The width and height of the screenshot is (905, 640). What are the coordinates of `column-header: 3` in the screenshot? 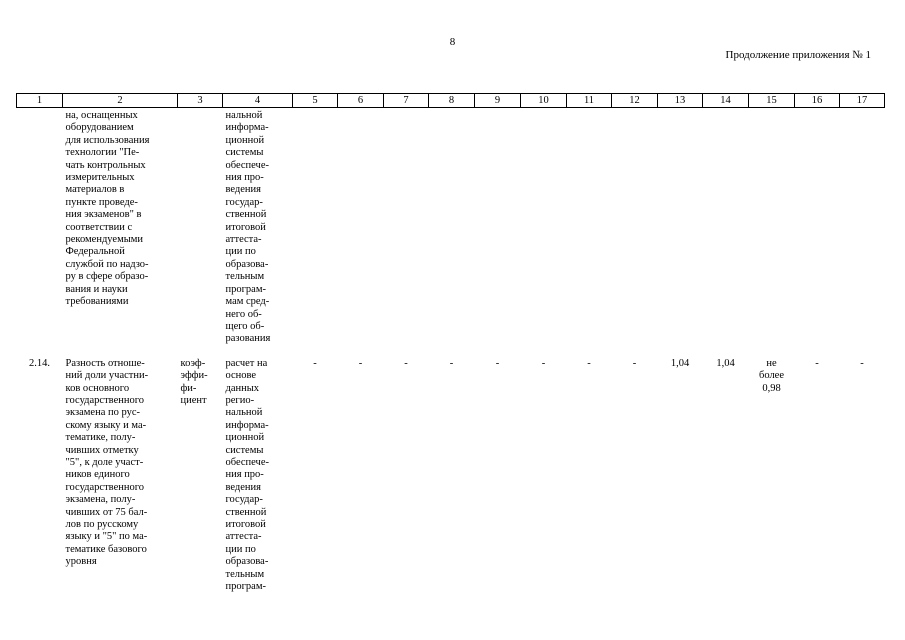 It's located at (200, 100).